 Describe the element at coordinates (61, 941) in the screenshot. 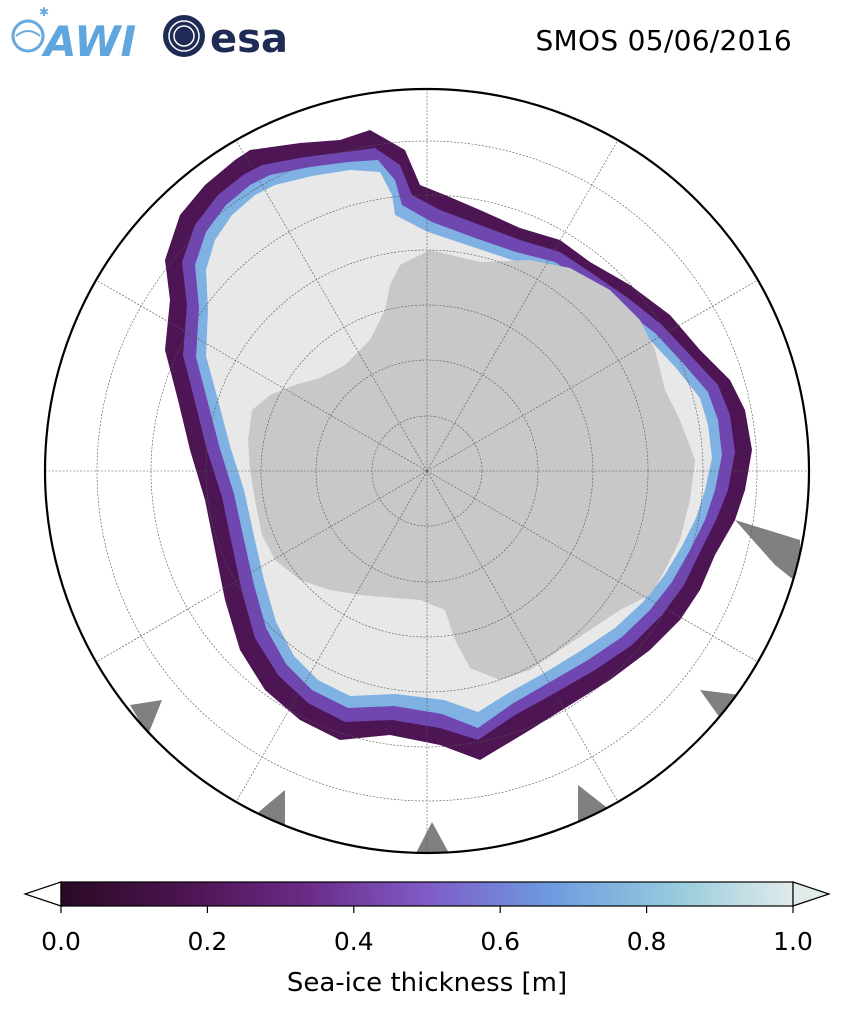

I see `colorbar-tick-label: 0.0` at that location.